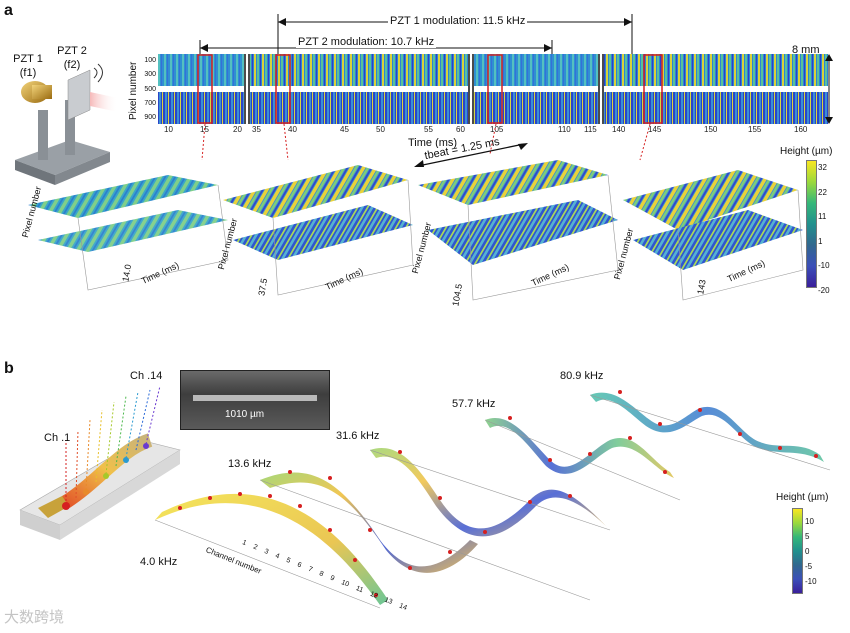 The height and width of the screenshot is (633, 850). Describe the element at coordinates (497, 129) in the screenshot. I see `xtick: 105` at that location.